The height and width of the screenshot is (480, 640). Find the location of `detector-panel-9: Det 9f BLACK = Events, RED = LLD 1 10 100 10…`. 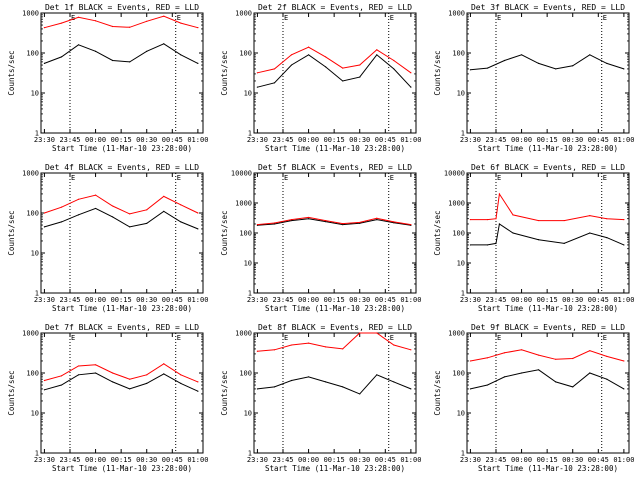

detector-panel-9: Det 9f BLACK = Events, RED = LLD 1 10 100 10… is located at coordinates (533, 398).